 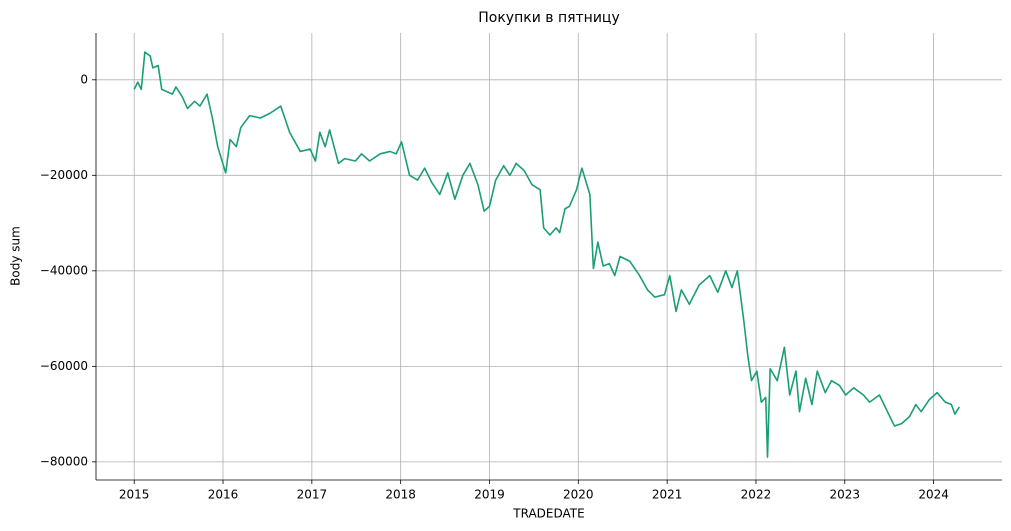 I want to click on x-axis-label: TRADEDATE, so click(x=548, y=514).